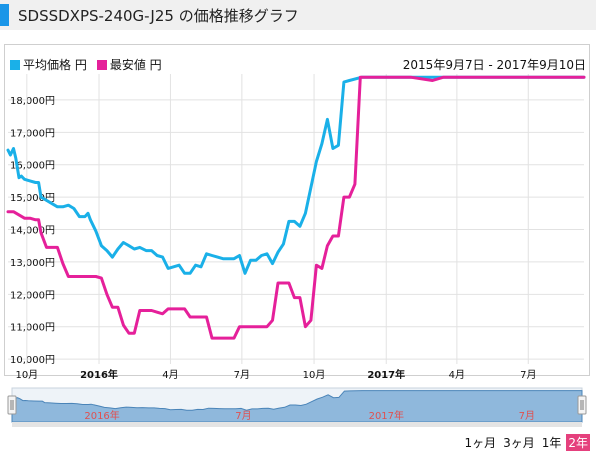 The height and width of the screenshot is (456, 596). I want to click on y-tick-label: 11,000円, so click(32, 328).